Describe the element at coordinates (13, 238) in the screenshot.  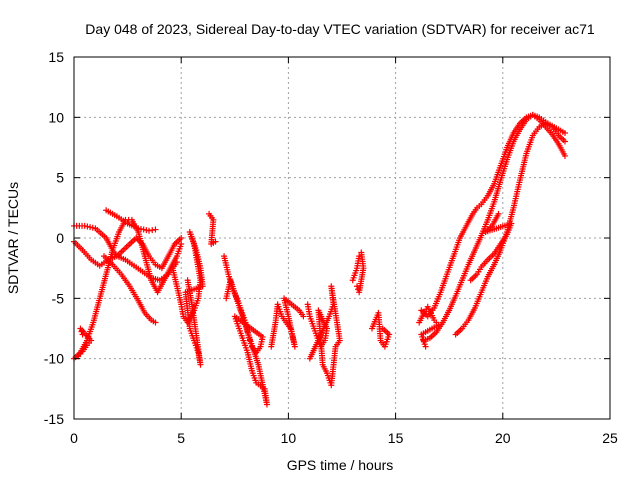
I see `y-axis-label: SDTVAR / TECUs` at that location.